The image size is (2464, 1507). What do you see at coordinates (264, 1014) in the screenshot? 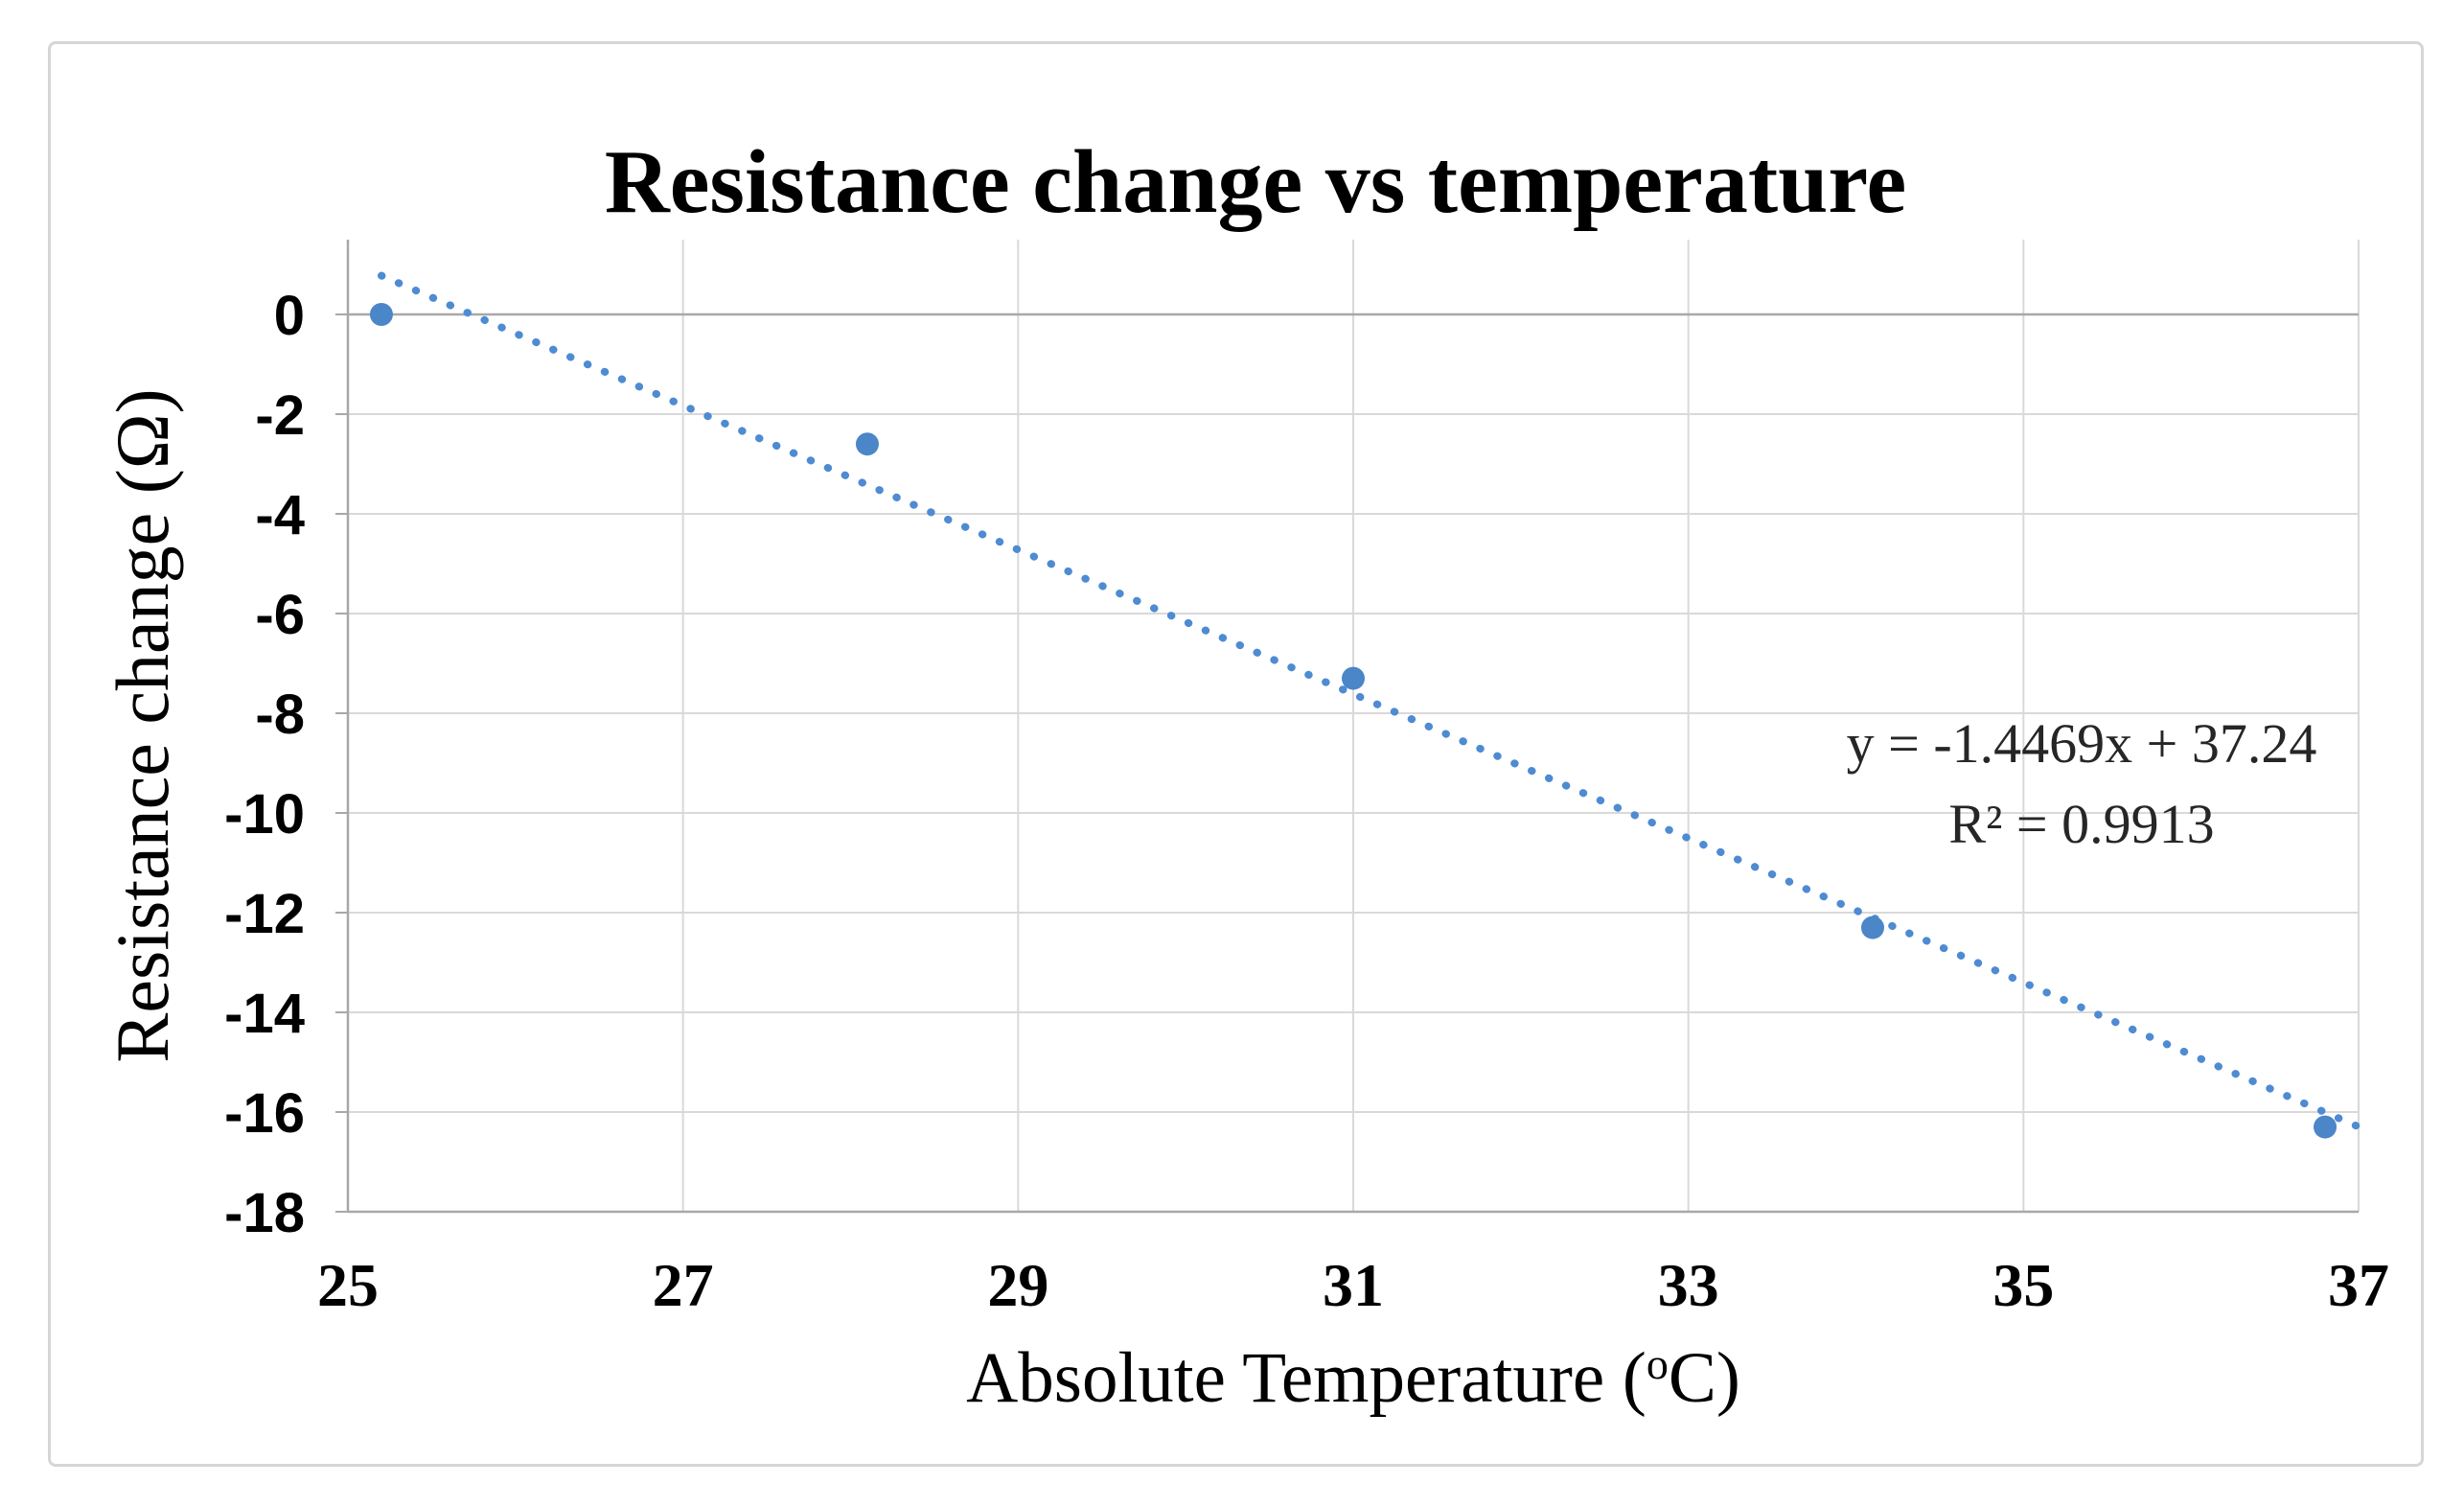
I see `y-tick-label--14: -14` at bounding box center [264, 1014].